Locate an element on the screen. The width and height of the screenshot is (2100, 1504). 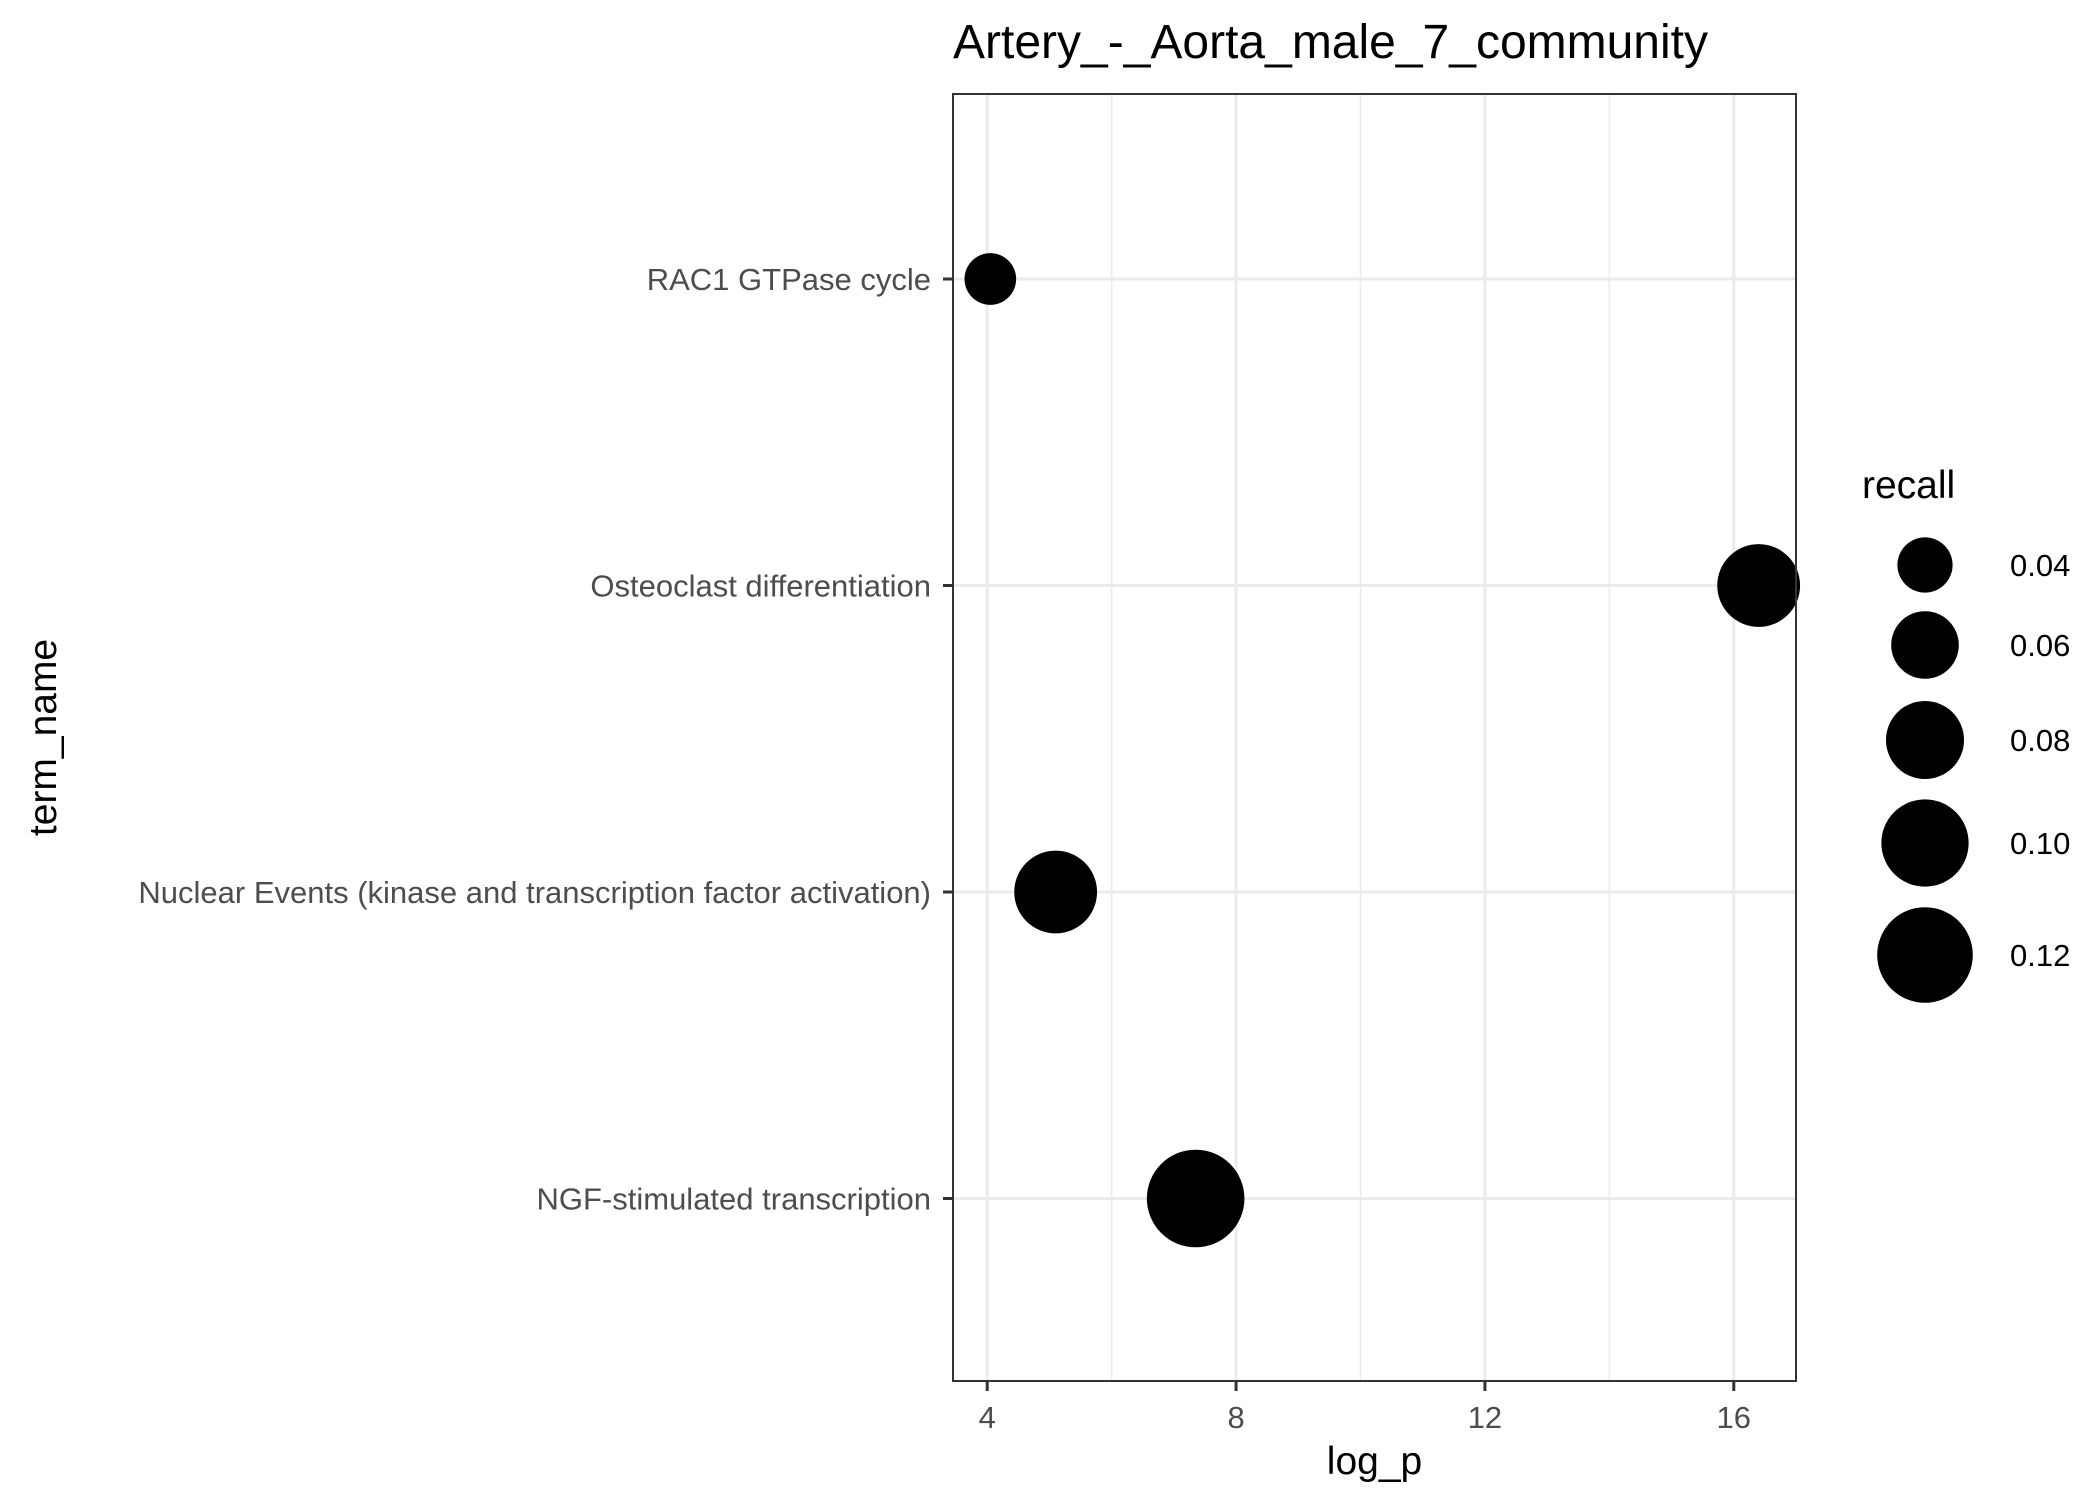
y-tick-label: Osteoclast differentiation is located at coordinates (760, 586).